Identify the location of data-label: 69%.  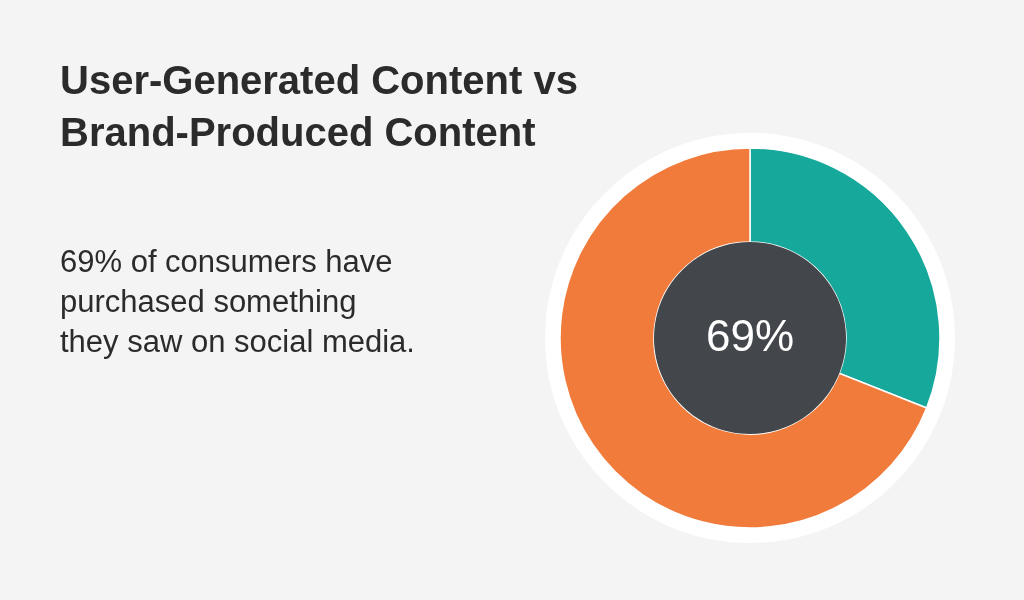
(750, 335).